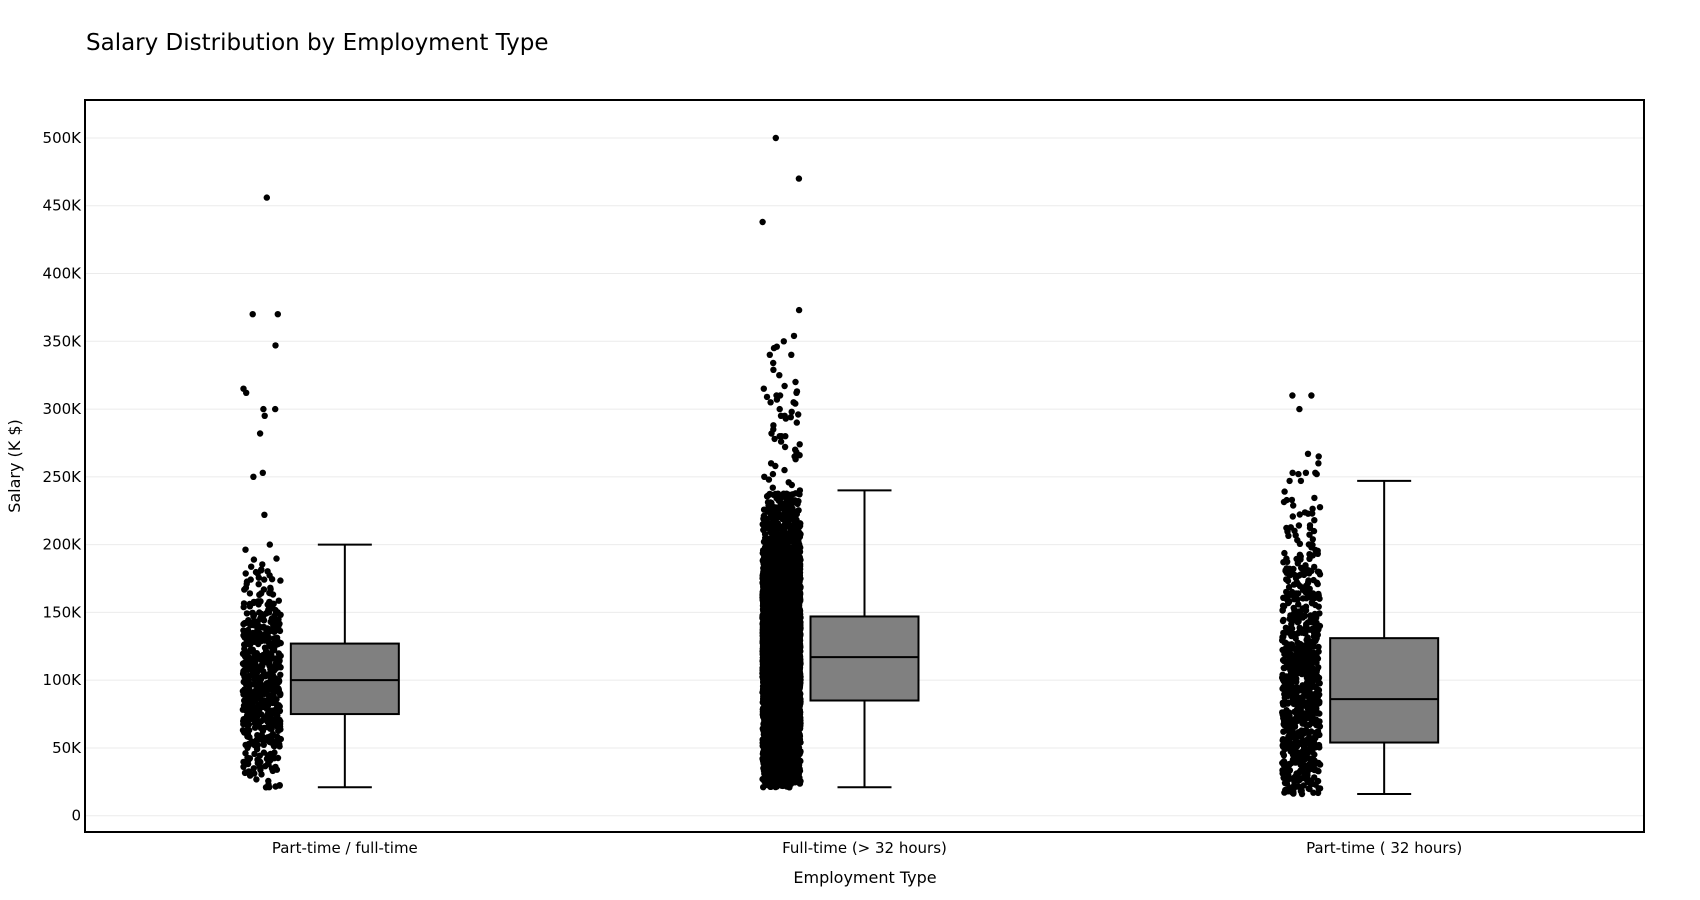 This screenshot has height=900, width=1700. What do you see at coordinates (317, 43) in the screenshot?
I see `chart-title: Salary Distribution by Employment Type` at bounding box center [317, 43].